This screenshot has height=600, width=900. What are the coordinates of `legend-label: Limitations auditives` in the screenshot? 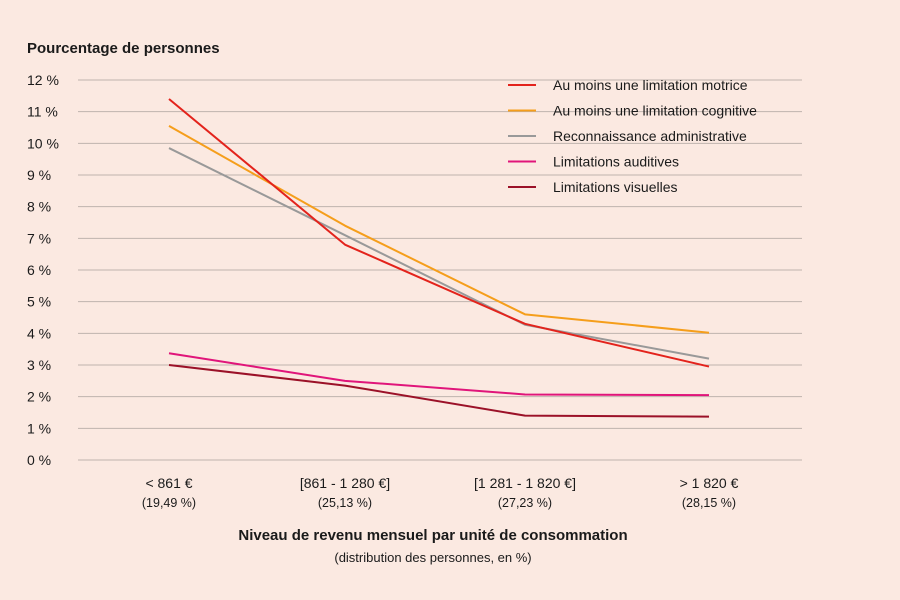 It's located at (616, 162).